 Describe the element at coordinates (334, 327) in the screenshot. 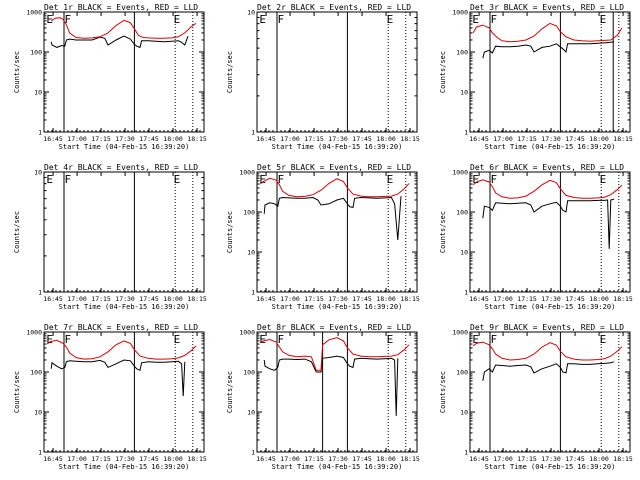

I see `panel-title: Det 8r BLACK = Events, RED = LLD` at that location.